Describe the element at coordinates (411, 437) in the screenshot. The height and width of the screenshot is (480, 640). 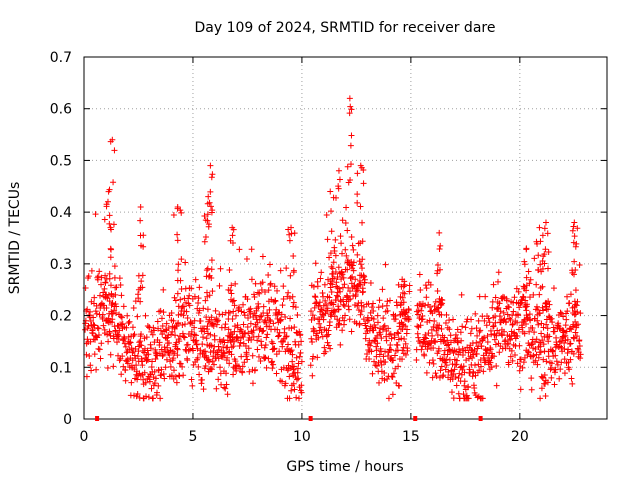
I see `x-tick-label: 15` at that location.